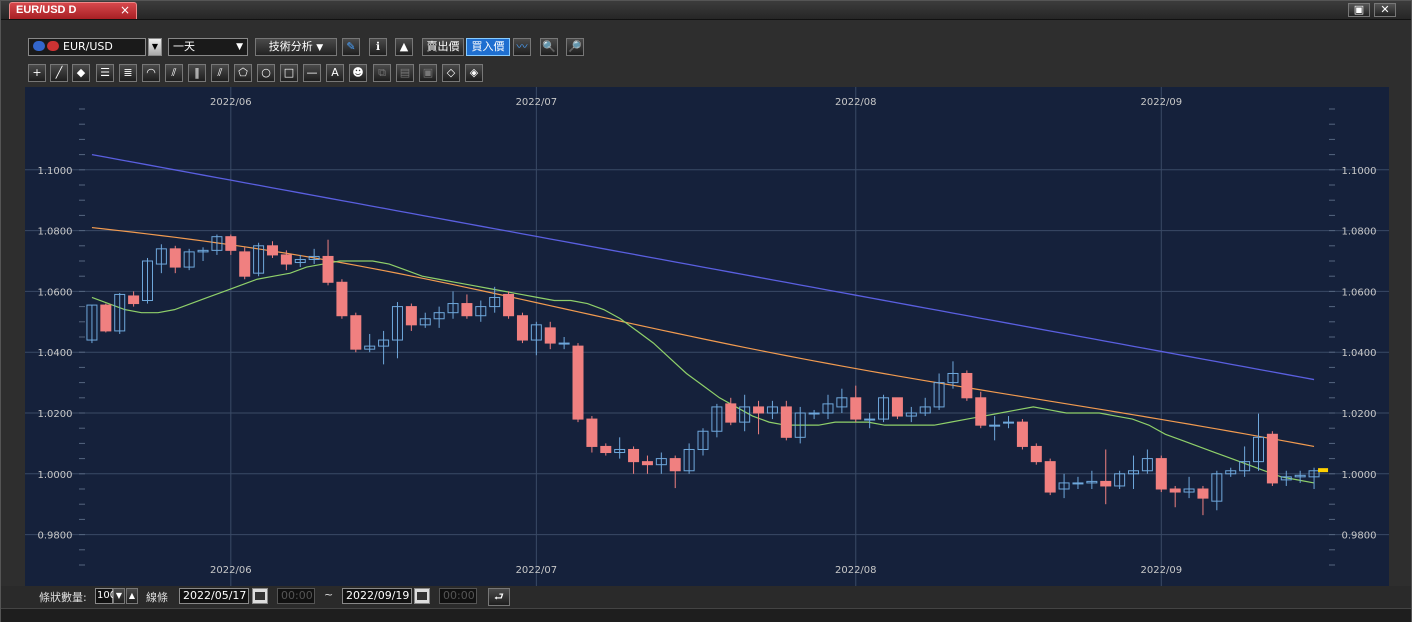 This screenshot has height=622, width=1412. I want to click on horizontal-line-icon: —, so click(312, 73).